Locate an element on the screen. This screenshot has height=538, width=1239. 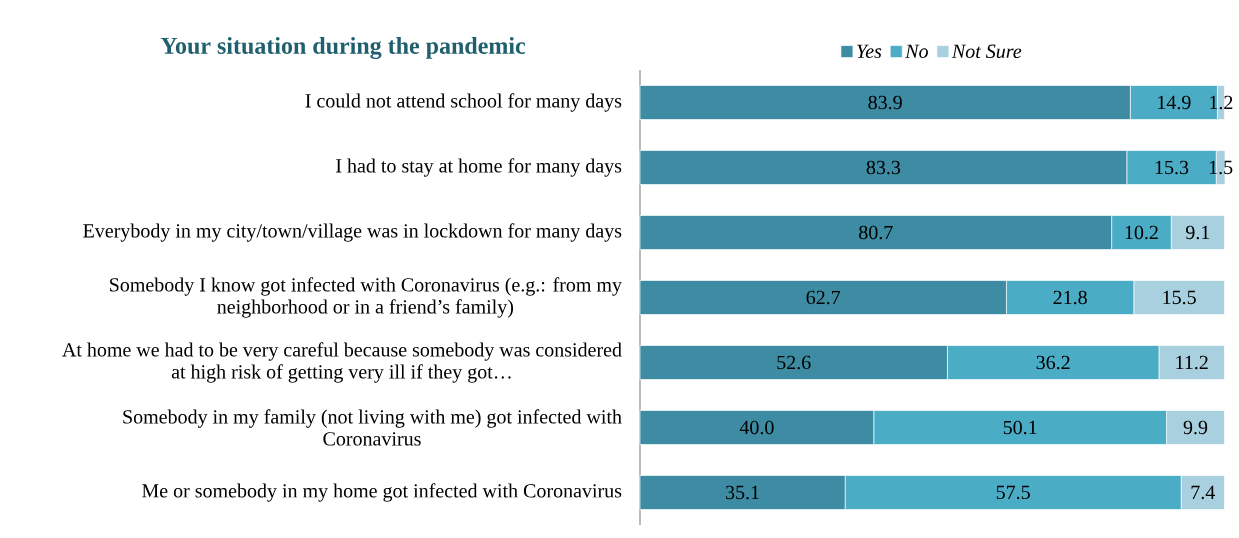
data-label: 11.2 is located at coordinates (1192, 362).